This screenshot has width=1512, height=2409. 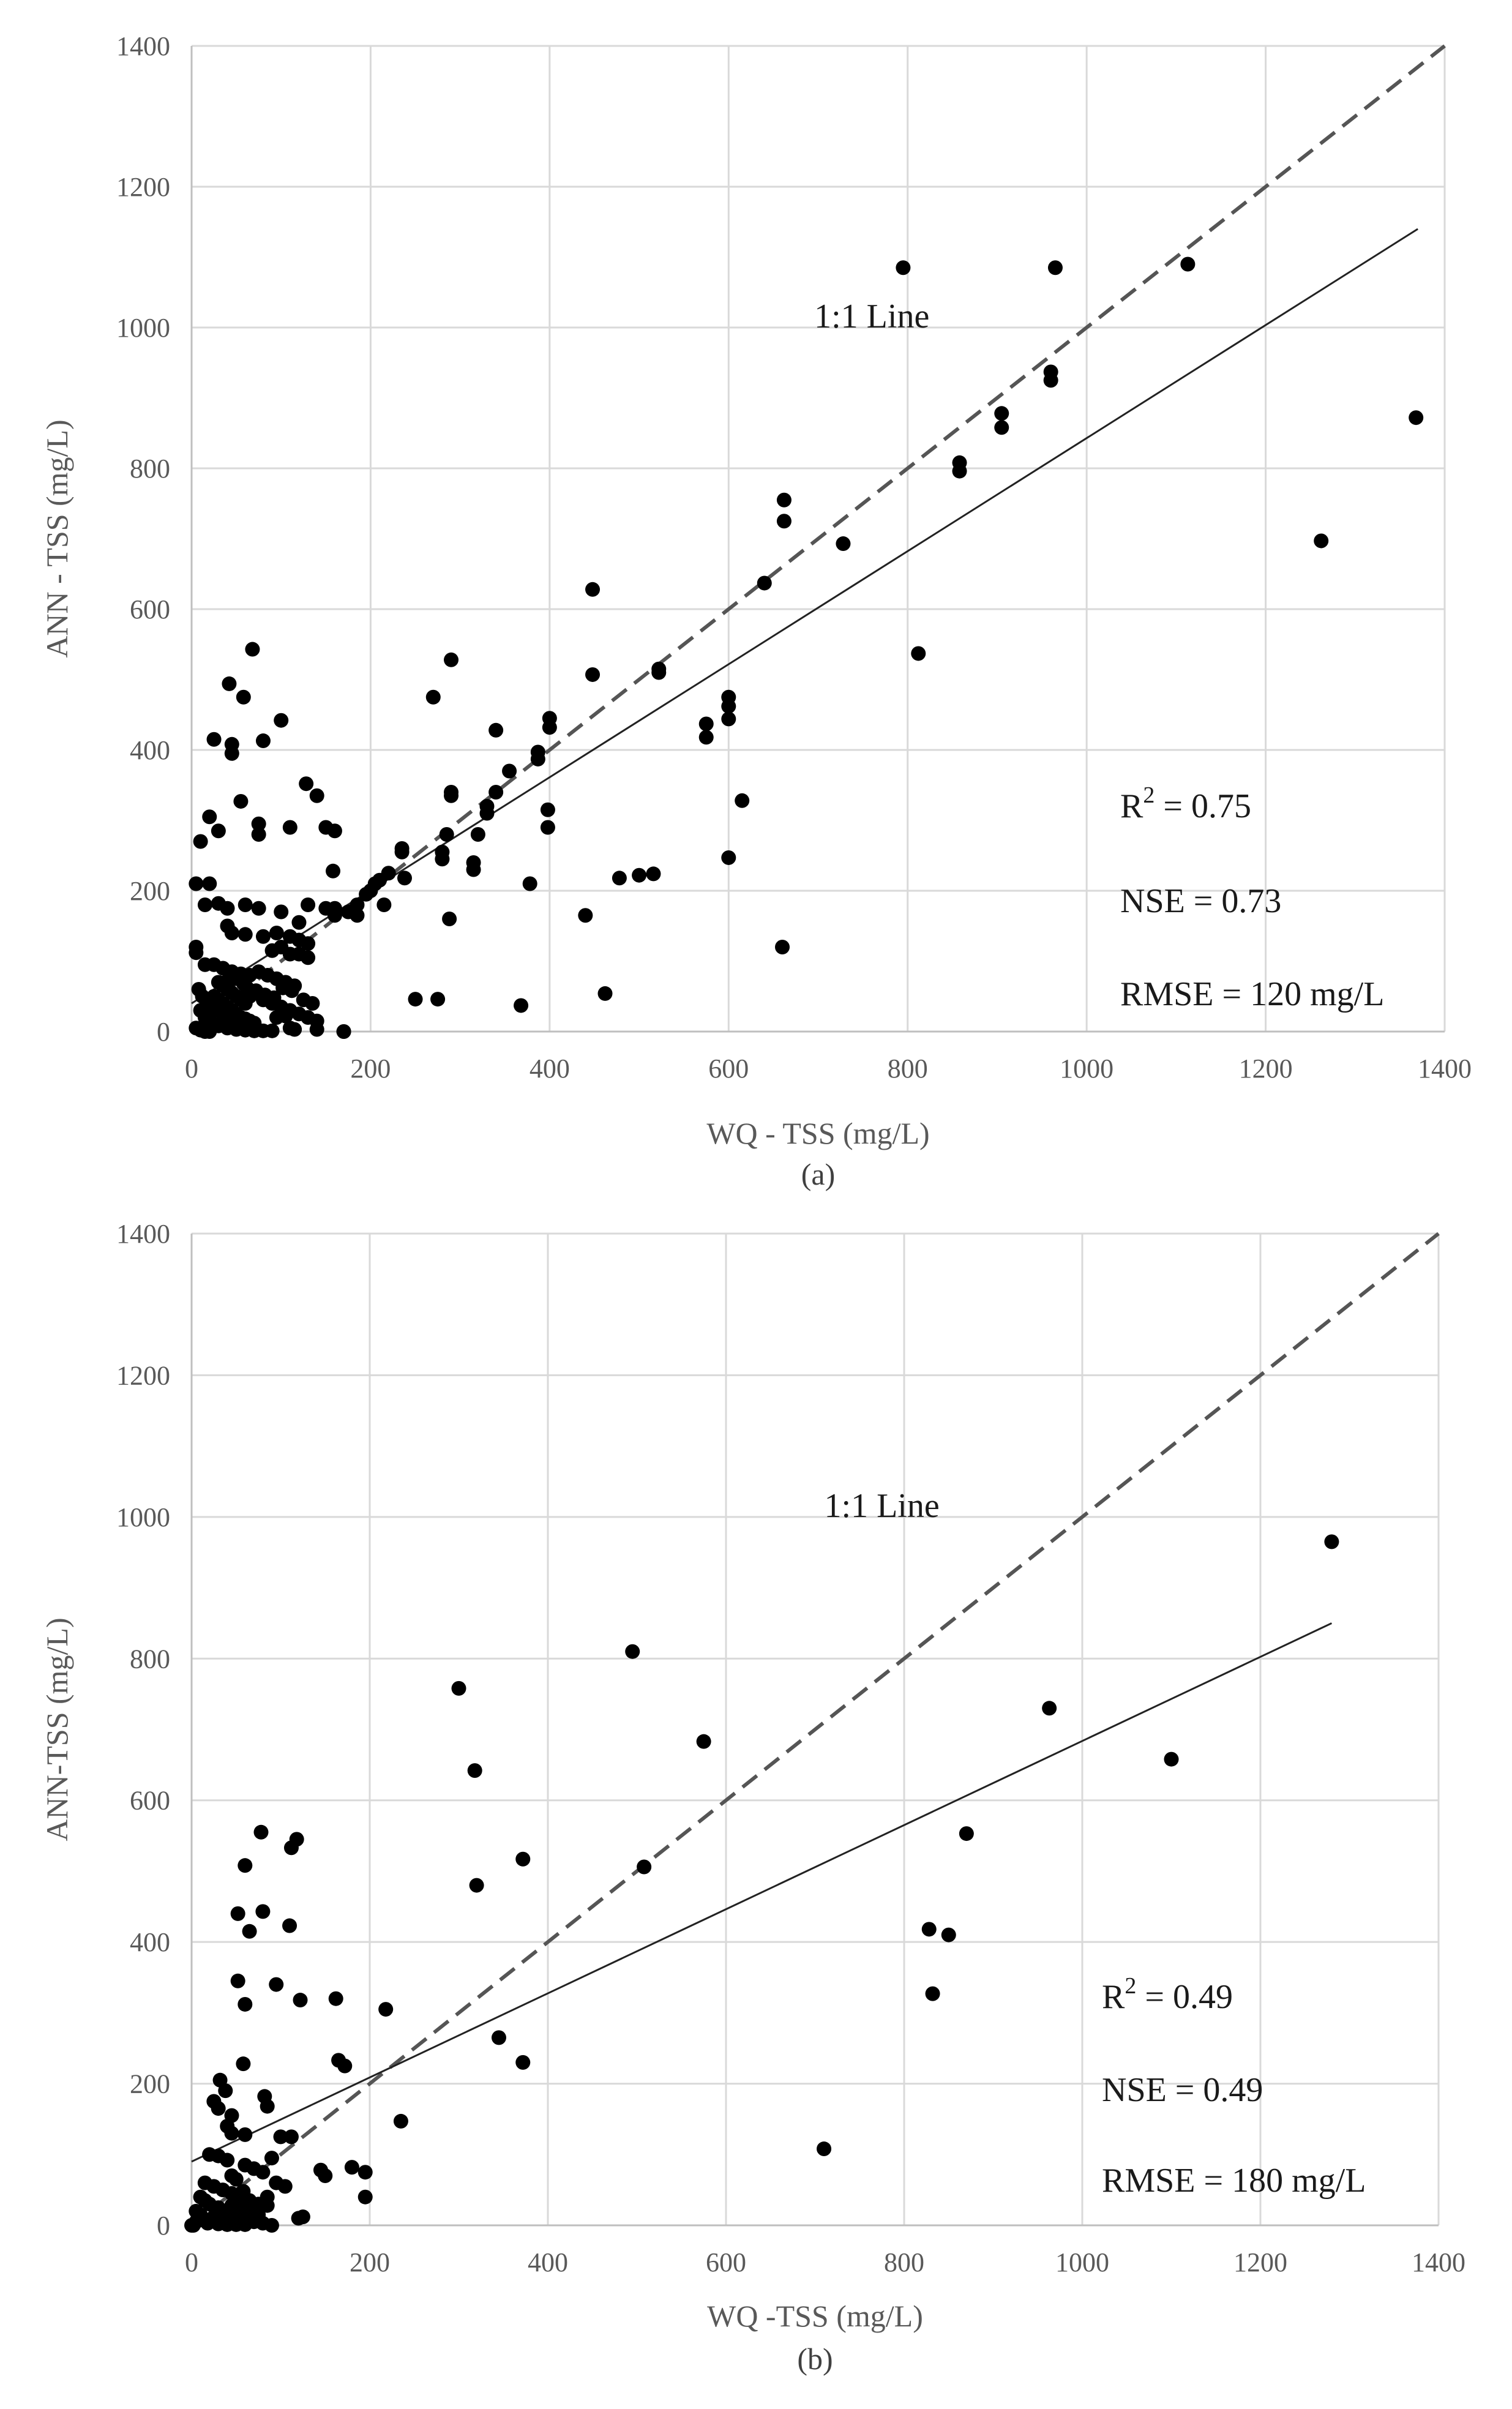 I want to click on x-tick-label: 1400, so click(x=1445, y=1069).